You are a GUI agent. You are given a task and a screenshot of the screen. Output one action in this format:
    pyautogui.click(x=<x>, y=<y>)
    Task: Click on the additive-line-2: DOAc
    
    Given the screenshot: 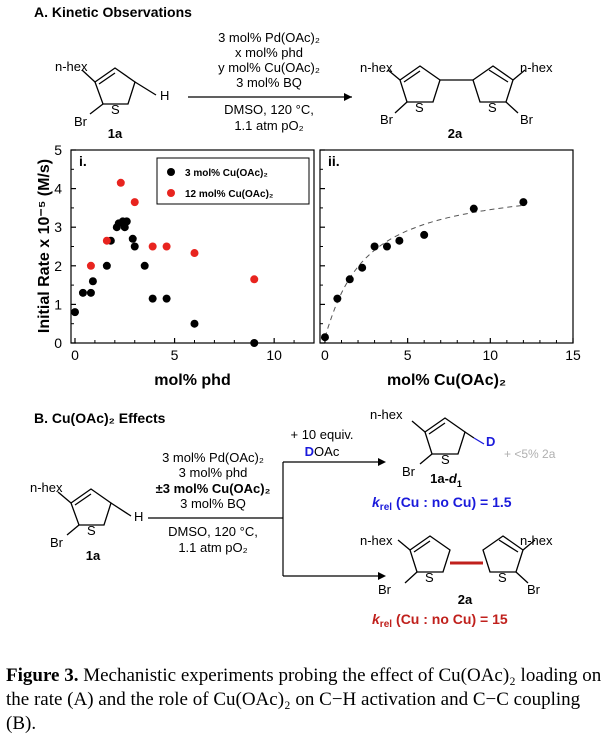 What is the action you would take?
    pyautogui.click(x=322, y=451)
    